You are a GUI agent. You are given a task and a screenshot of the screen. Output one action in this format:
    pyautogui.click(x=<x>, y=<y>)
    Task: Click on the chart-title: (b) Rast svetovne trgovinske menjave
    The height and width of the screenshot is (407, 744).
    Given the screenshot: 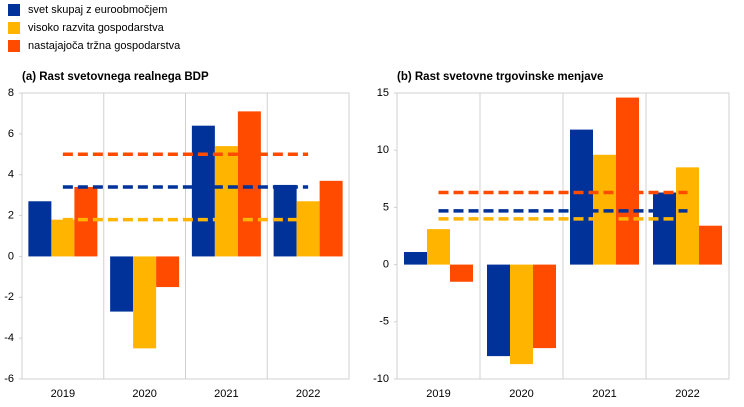 What is the action you would take?
    pyautogui.click(x=500, y=77)
    